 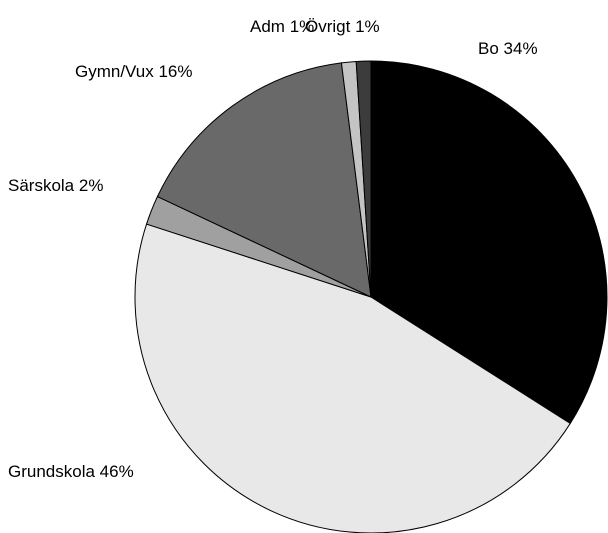 I want to click on pie-slice, so click(x=363, y=179).